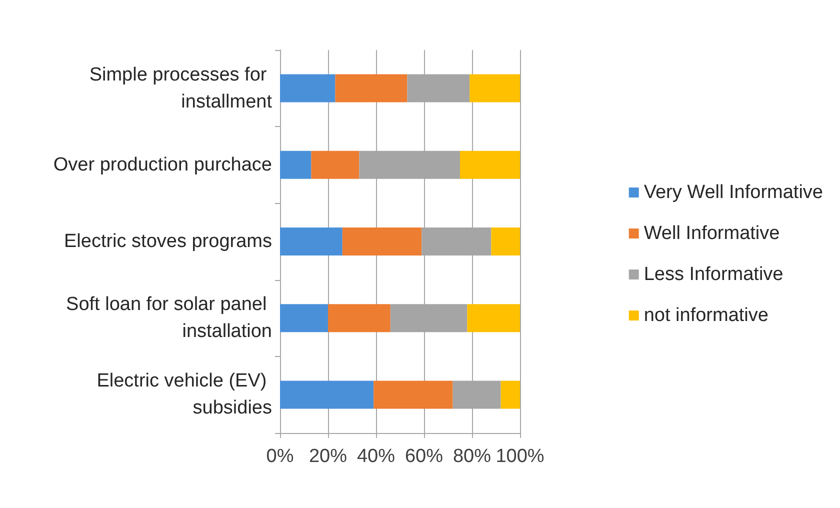 The width and height of the screenshot is (840, 508). I want to click on y-tick-label: Soft loan for solar panel installation, so click(169, 318).